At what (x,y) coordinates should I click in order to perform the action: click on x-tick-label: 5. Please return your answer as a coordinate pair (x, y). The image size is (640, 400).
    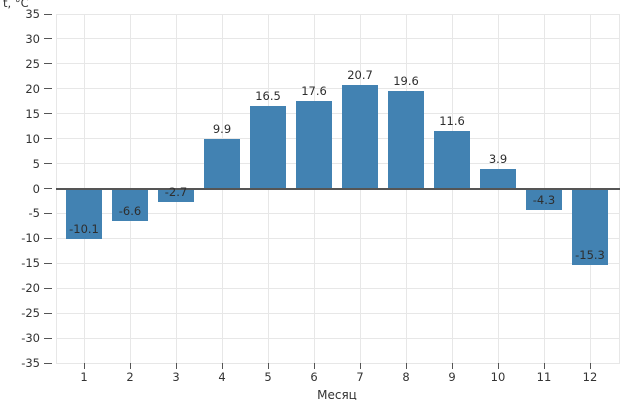
    Looking at the image, I should click on (268, 377).